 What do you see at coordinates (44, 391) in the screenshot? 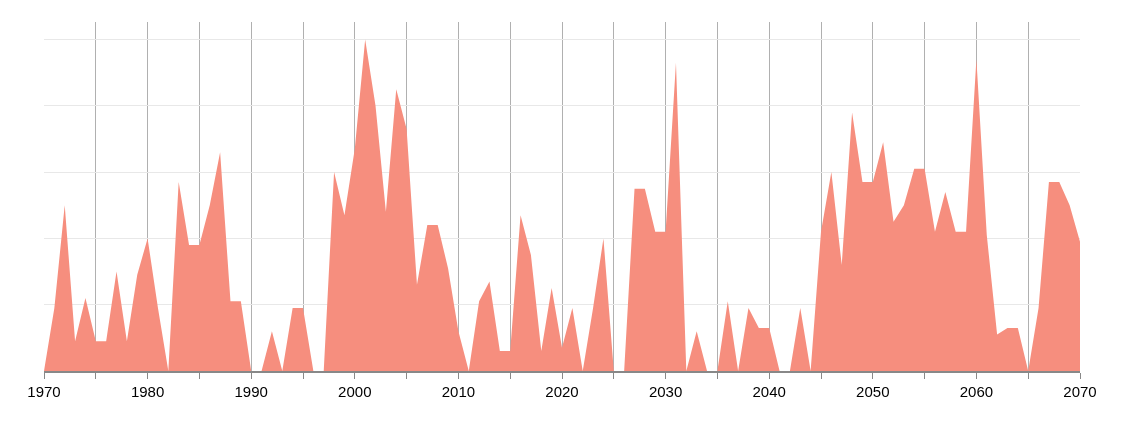
I see `x-tick-label: 1970` at bounding box center [44, 391].